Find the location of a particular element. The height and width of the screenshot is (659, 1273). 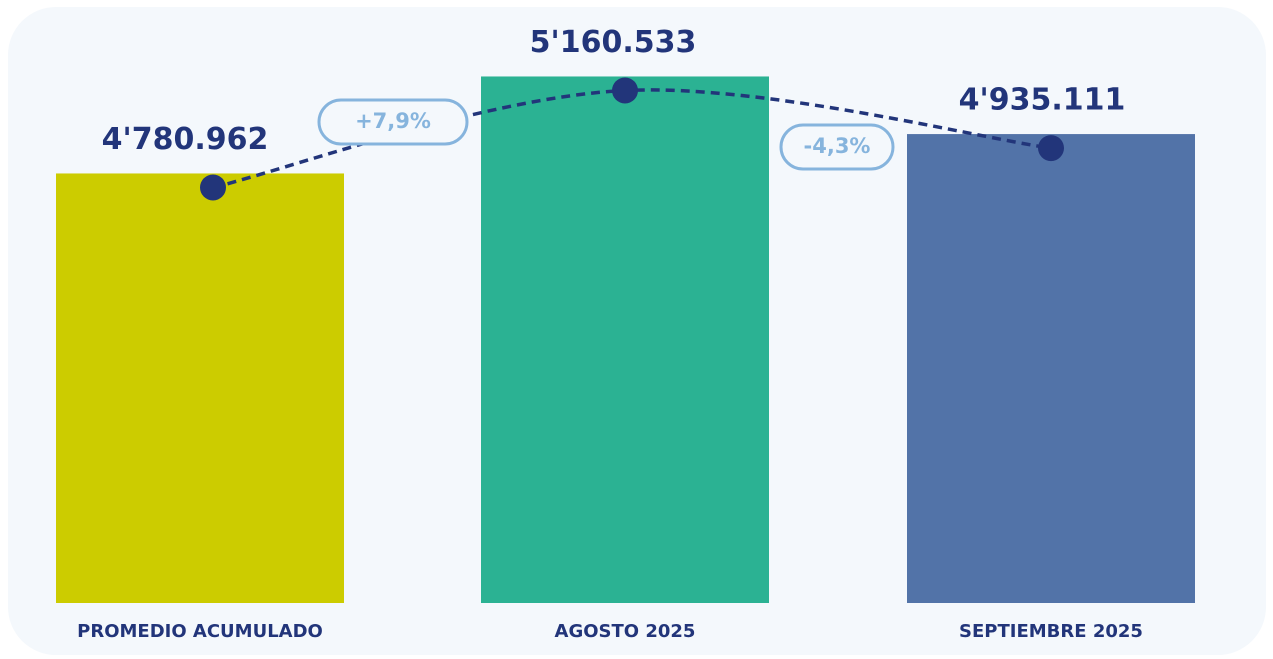

category-label: SEPTIEMBRE 2025 is located at coordinates (1051, 631).